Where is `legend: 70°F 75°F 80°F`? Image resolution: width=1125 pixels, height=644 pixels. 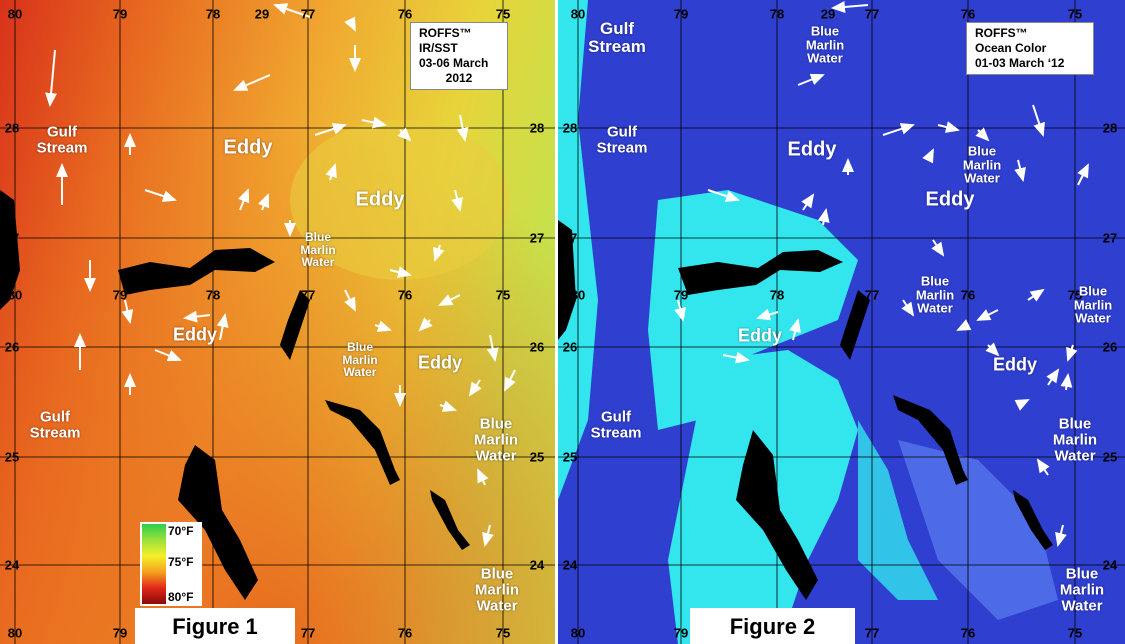
legend: 70°F 75°F 80°F is located at coordinates (171, 564).